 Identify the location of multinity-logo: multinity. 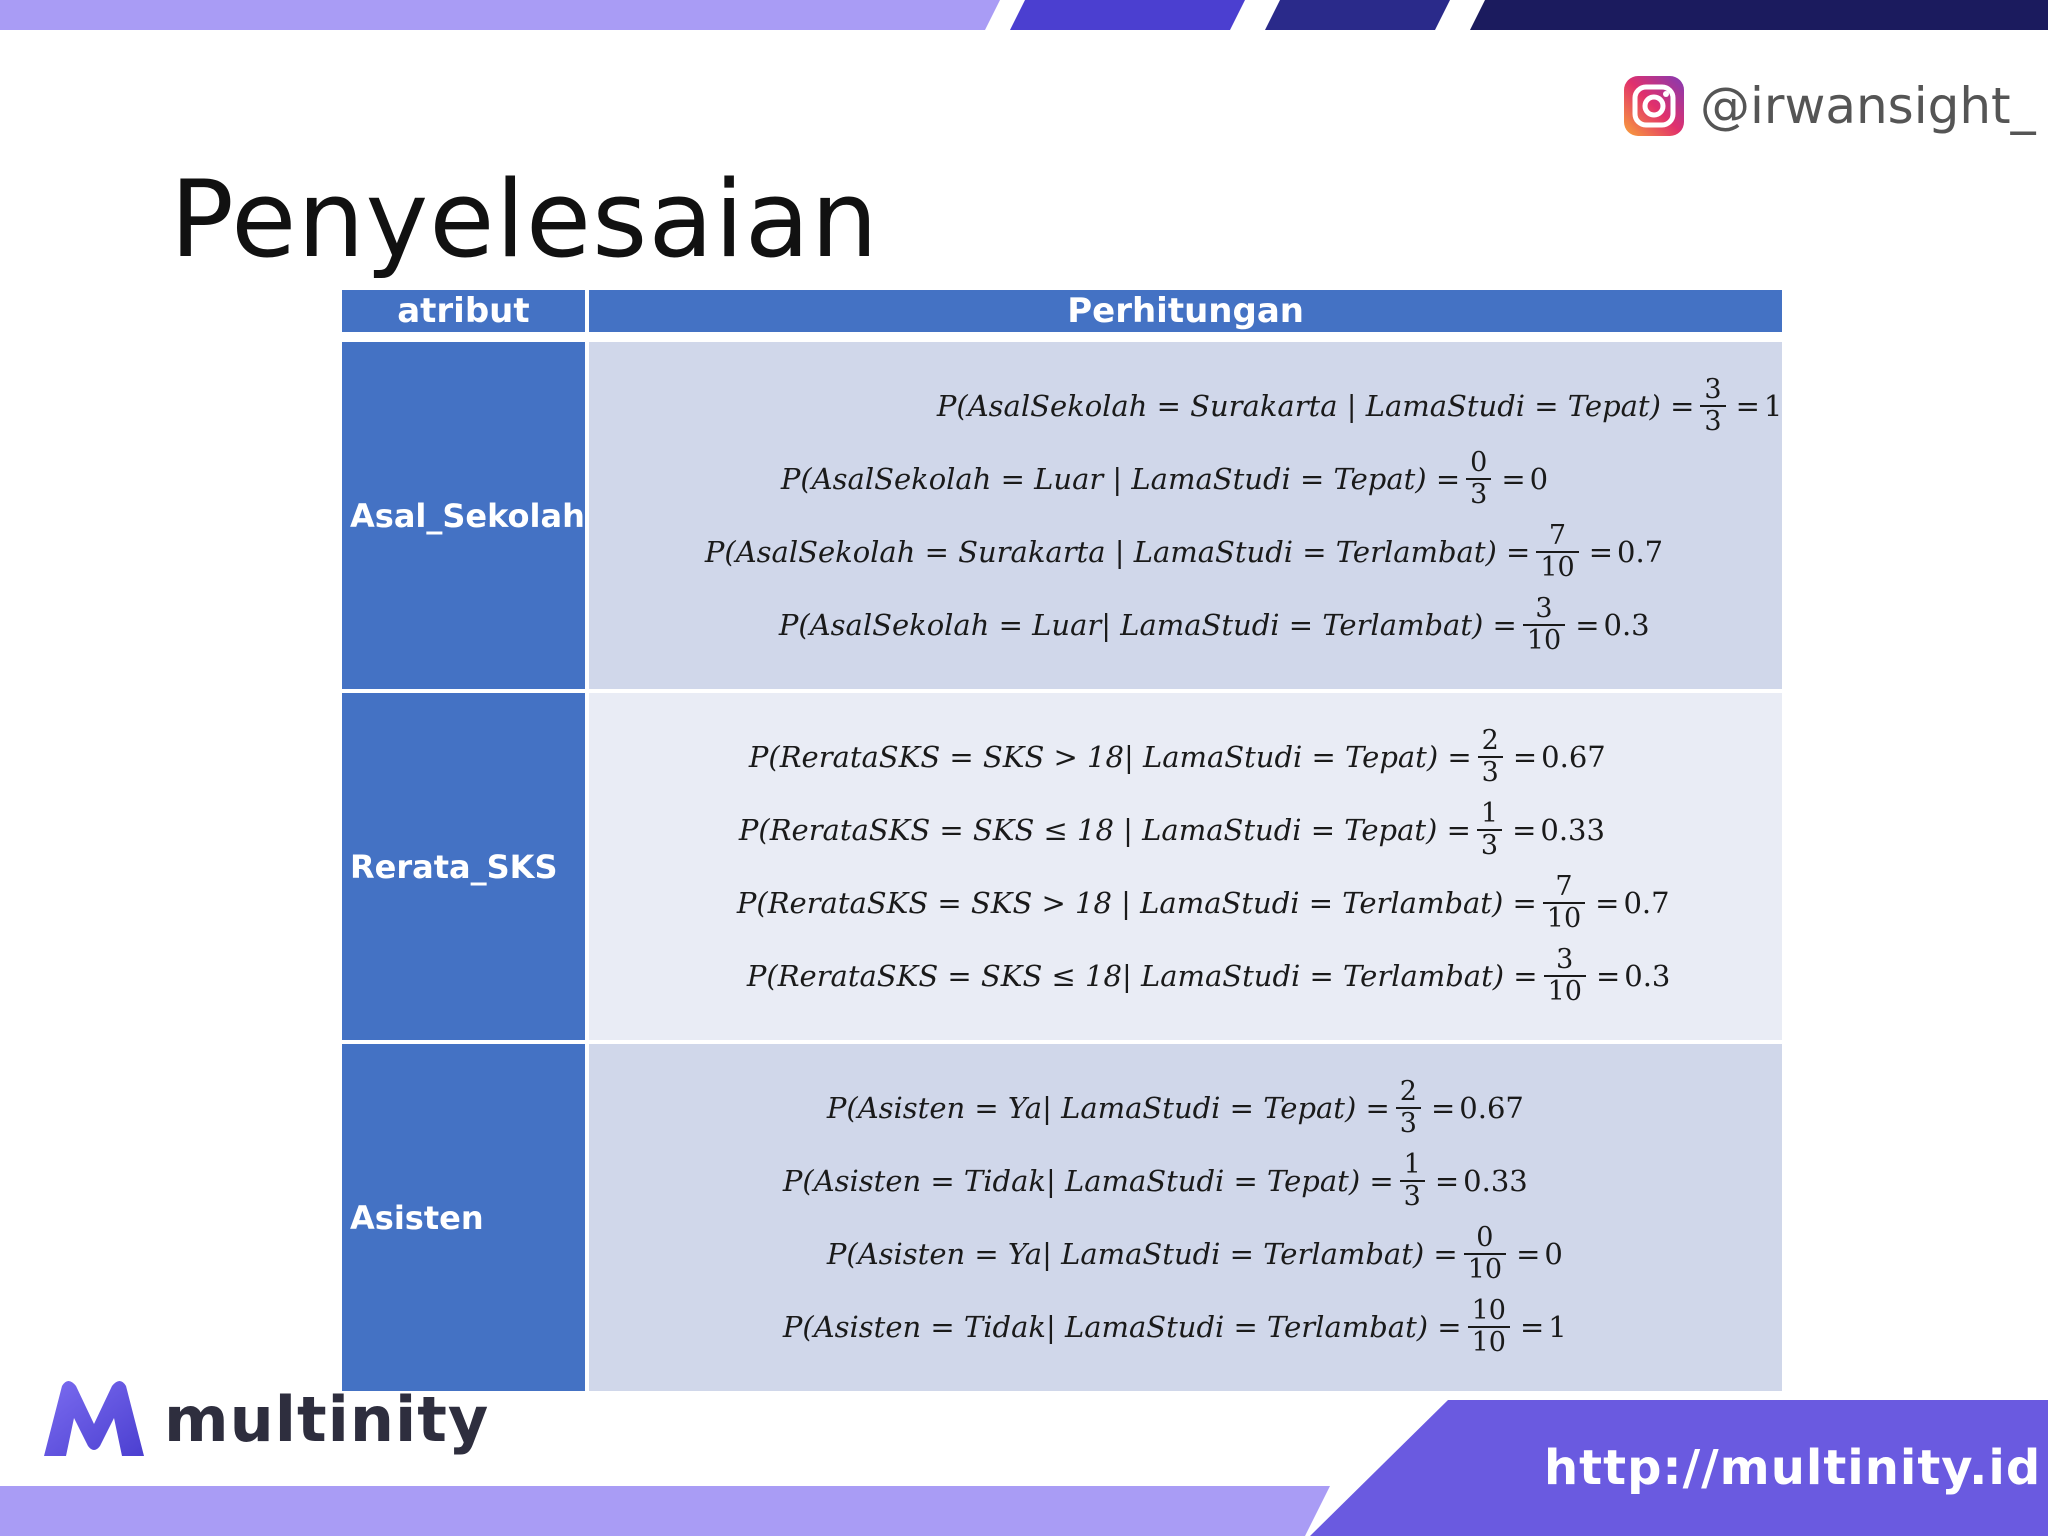
(263, 1419).